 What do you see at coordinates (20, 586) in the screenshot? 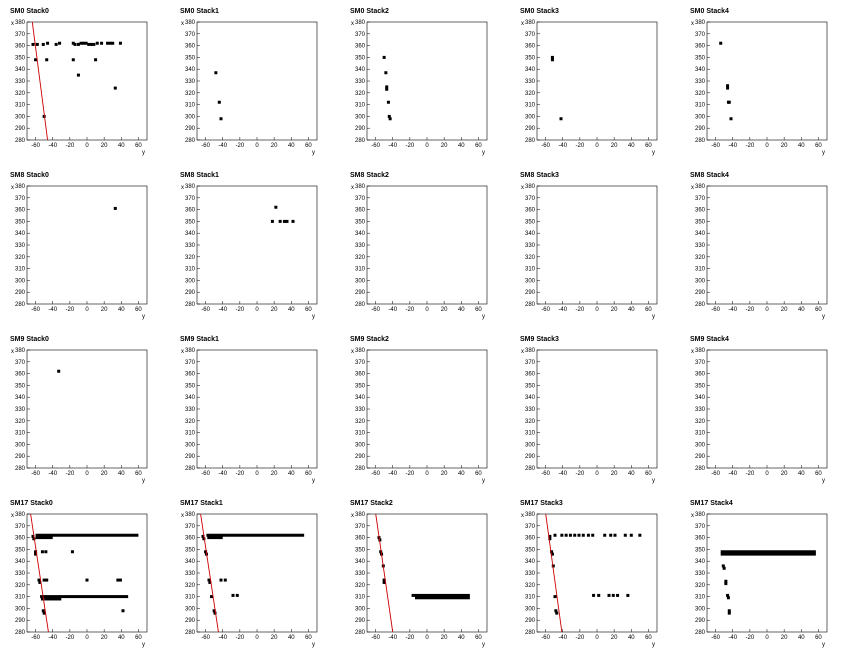
I see `y-tick-label: 320` at bounding box center [20, 586].